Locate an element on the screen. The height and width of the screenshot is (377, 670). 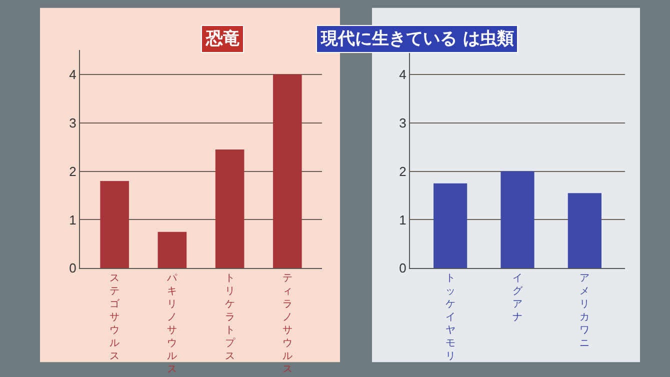
x-tick-label: アメリカワニ is located at coordinates (585, 311).